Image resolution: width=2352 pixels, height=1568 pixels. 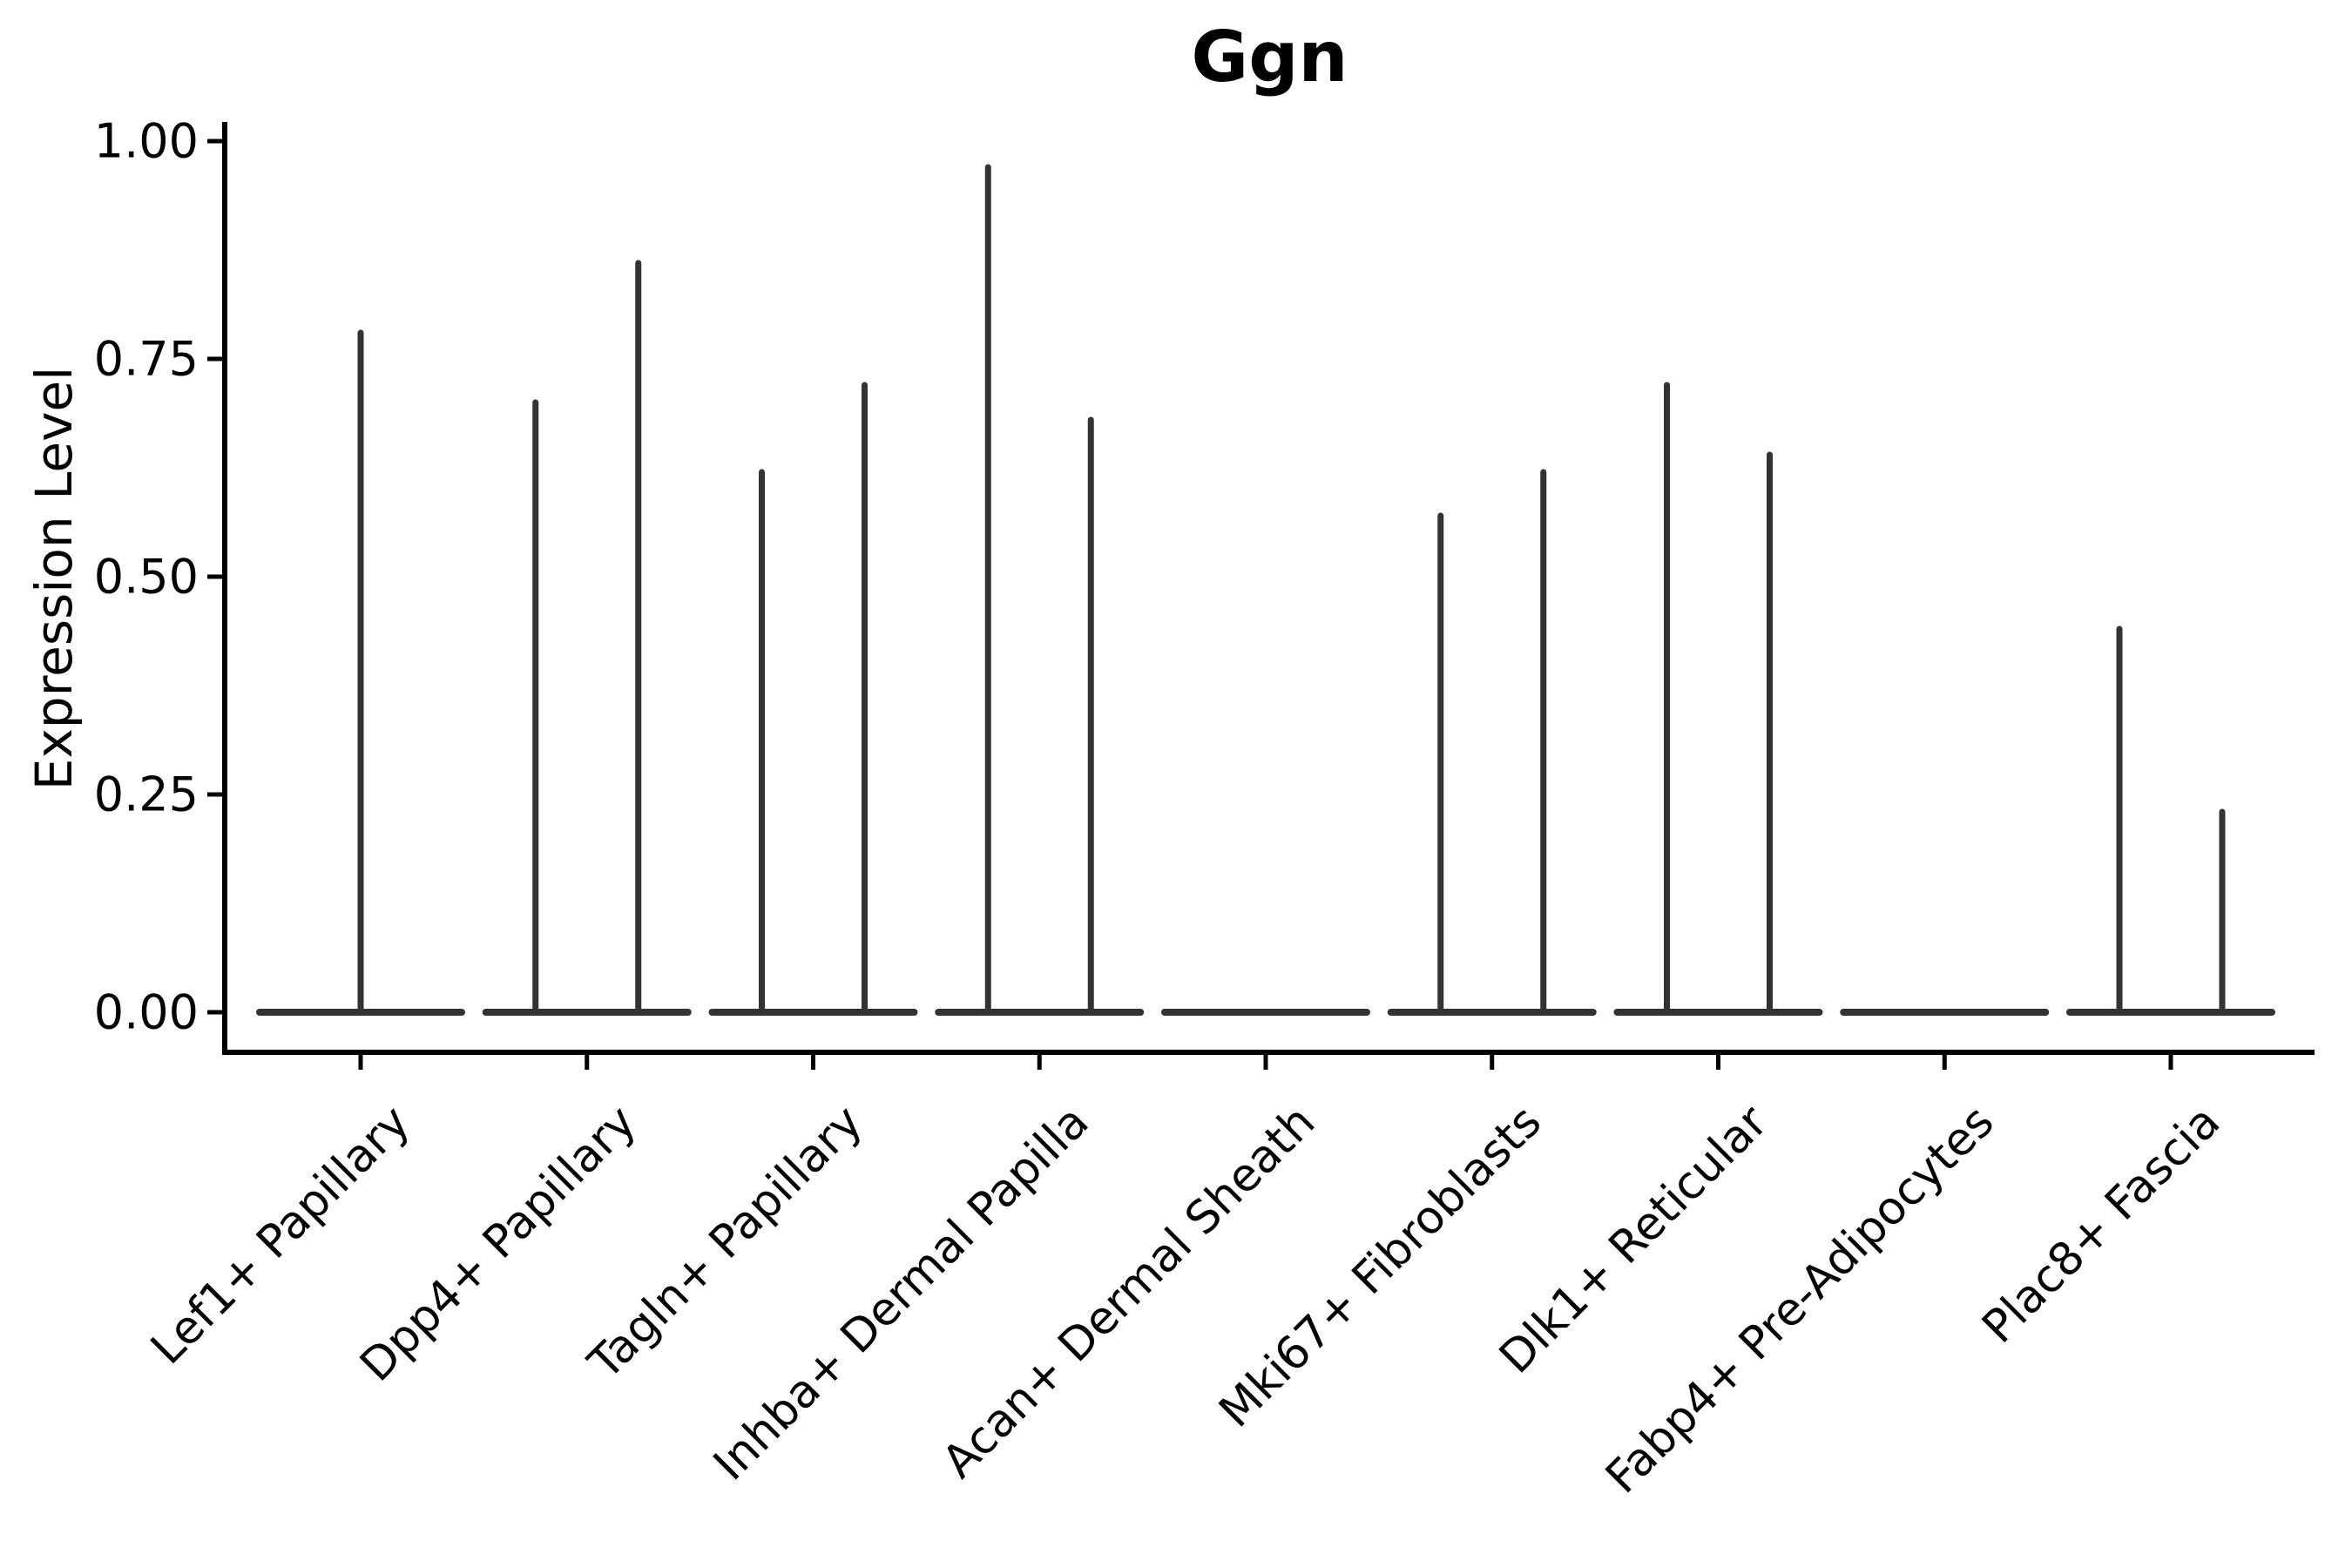 What do you see at coordinates (146, 359) in the screenshot?
I see `y-tick-label: 0.75` at bounding box center [146, 359].